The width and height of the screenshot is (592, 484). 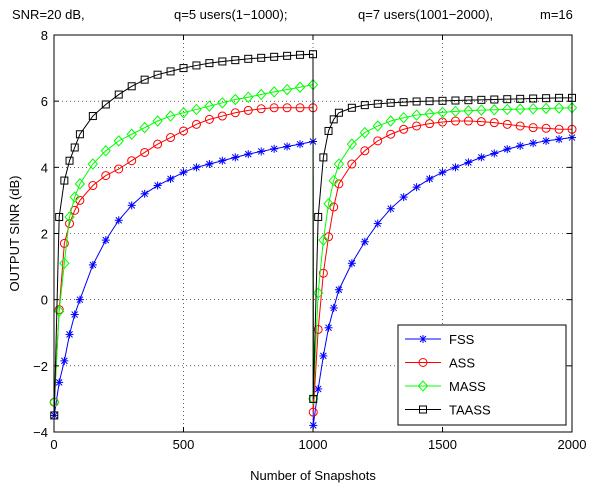 What do you see at coordinates (462, 339) in the screenshot?
I see `legend-label: FSS` at bounding box center [462, 339].